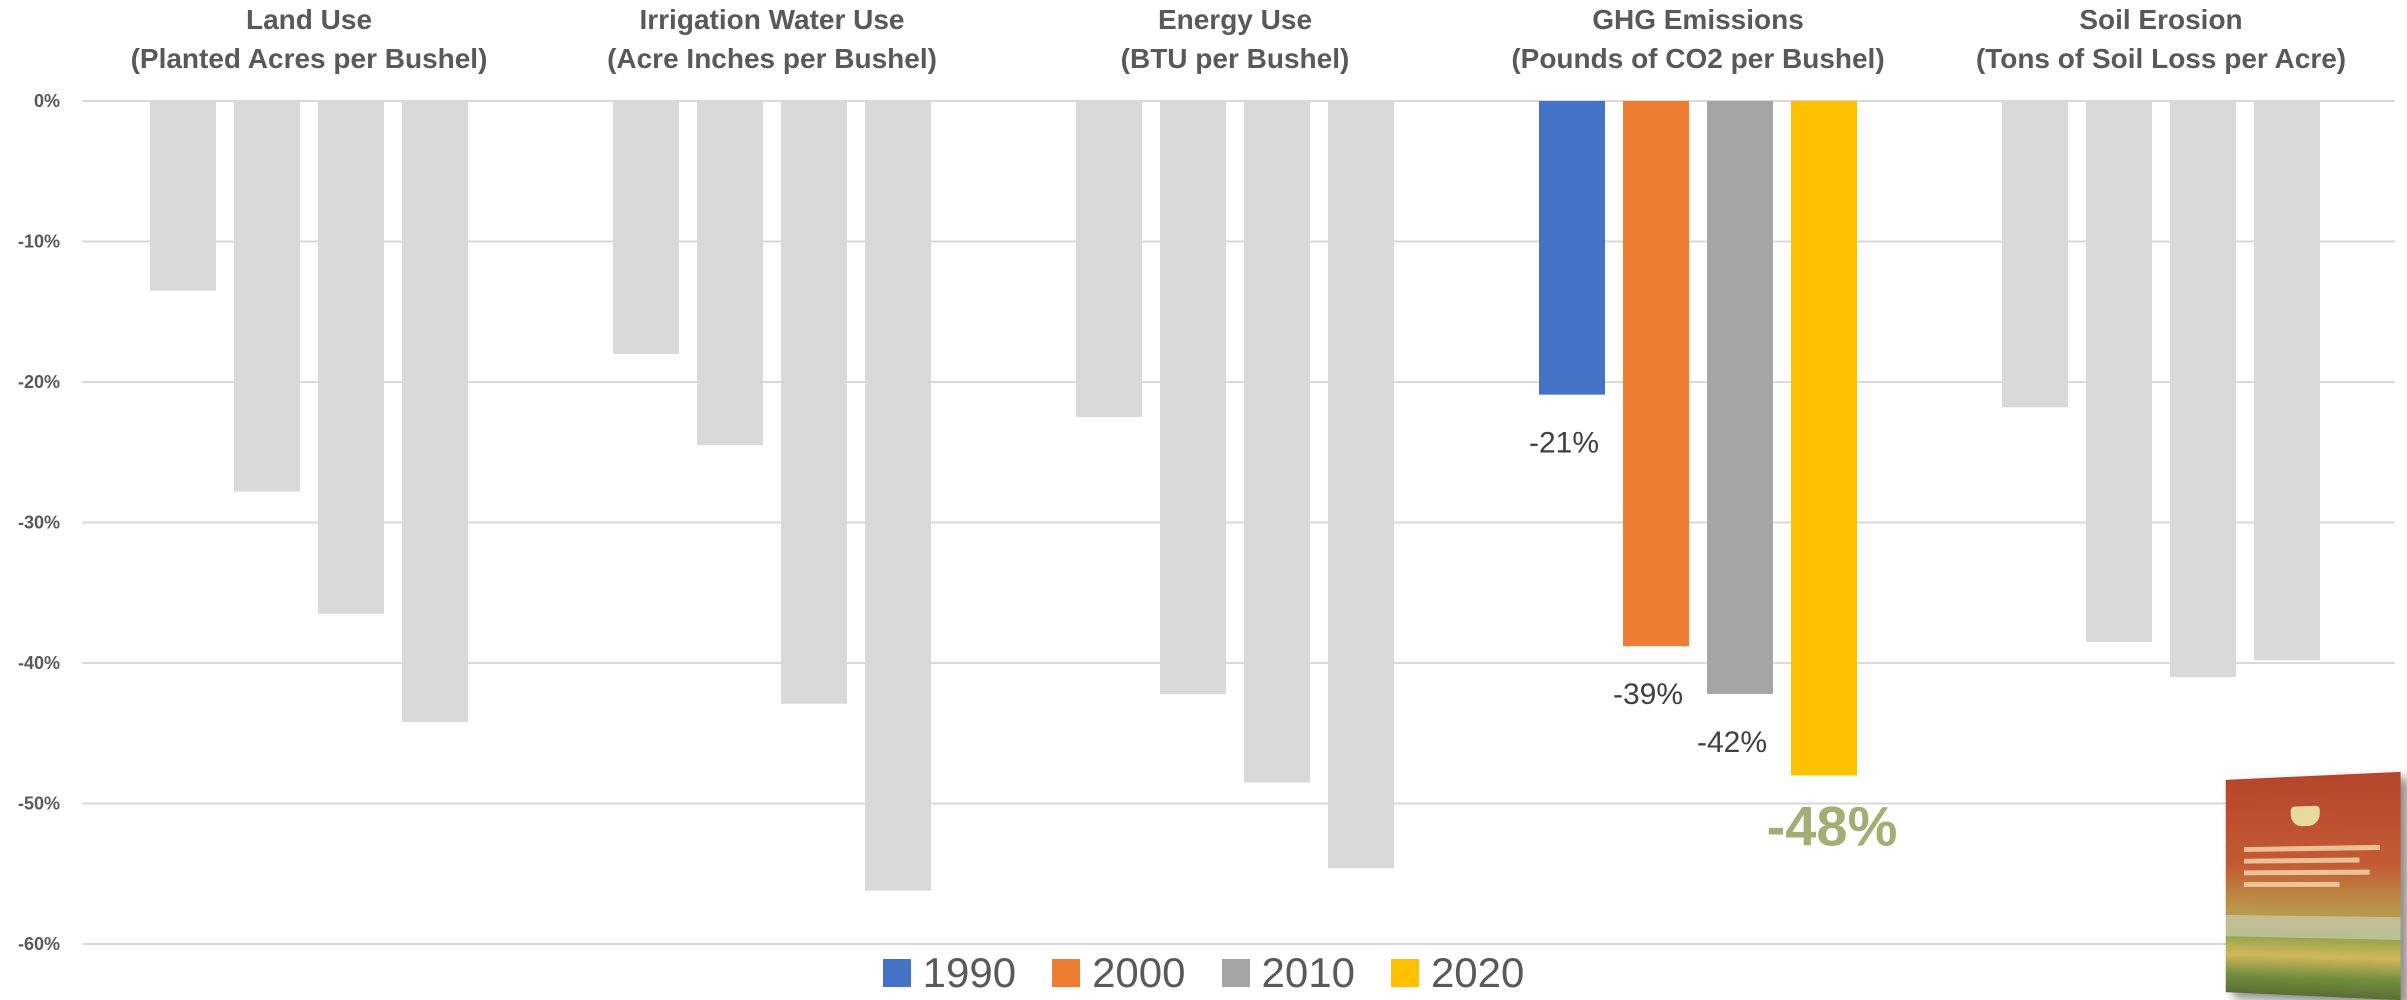 This screenshot has height=1000, width=2407. What do you see at coordinates (39, 944) in the screenshot?
I see `y-tick-label: -60%` at bounding box center [39, 944].